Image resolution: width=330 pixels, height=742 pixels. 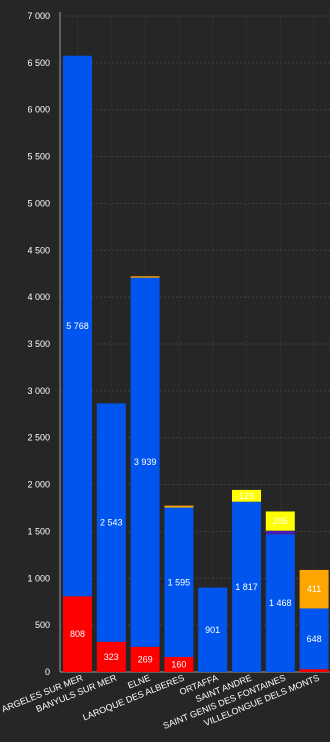 I want to click on y-tick-label: 6 000, so click(x=38, y=110).